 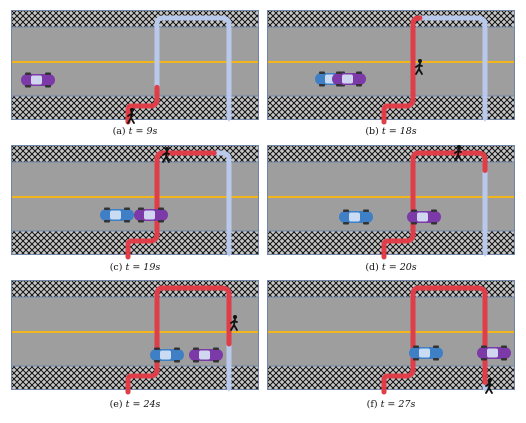 I want to click on caption-d: (d) t = 20s, so click(x=391, y=267).